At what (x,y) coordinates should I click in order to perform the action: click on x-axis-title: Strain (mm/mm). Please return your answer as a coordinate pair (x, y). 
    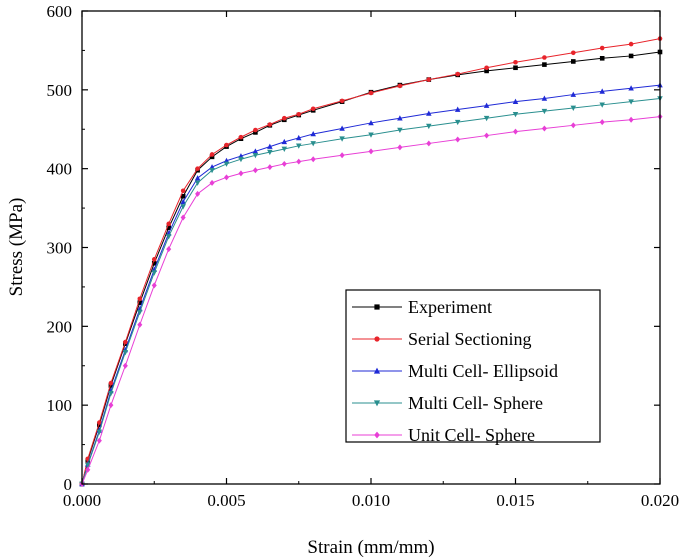
    Looking at the image, I should click on (370, 547).